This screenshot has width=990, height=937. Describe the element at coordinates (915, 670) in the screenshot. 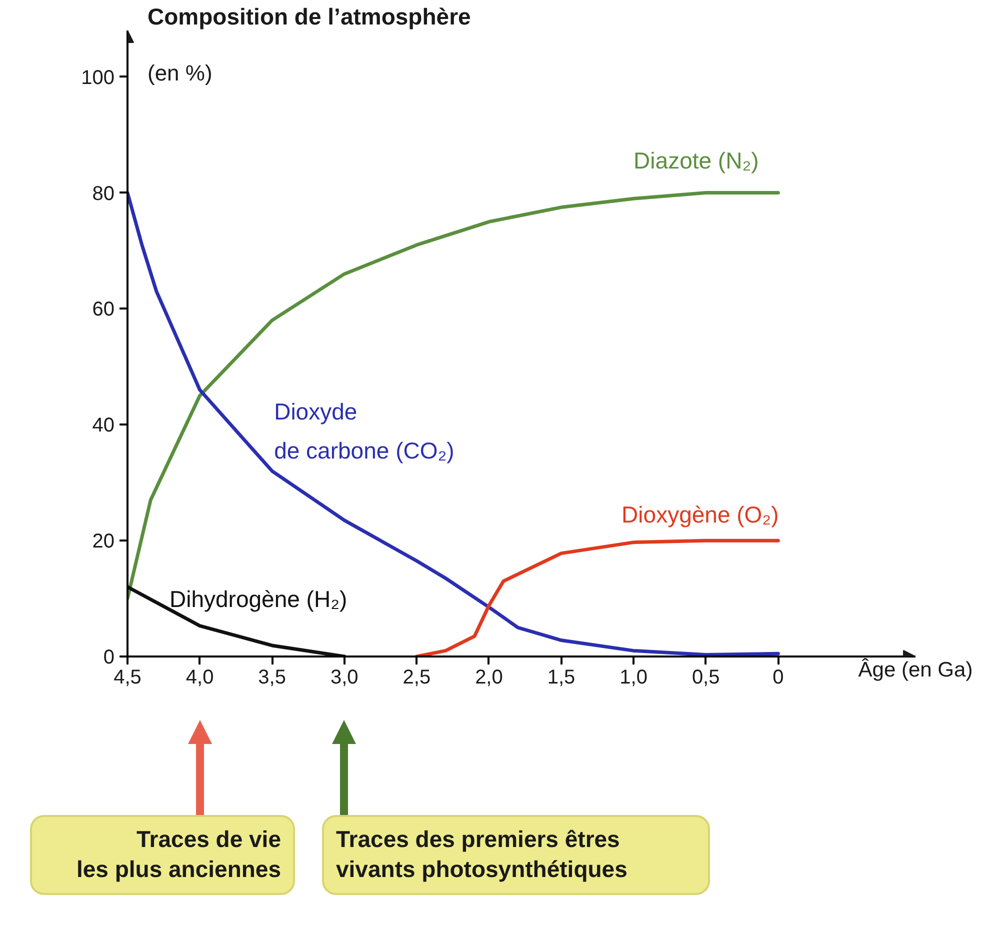

I see `x-axis-title: Âge (en Ga)` at that location.